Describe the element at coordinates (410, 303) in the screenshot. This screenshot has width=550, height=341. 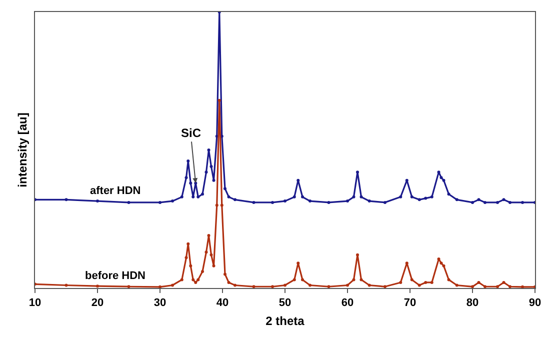
I see `x-tick-label: 70` at that location.